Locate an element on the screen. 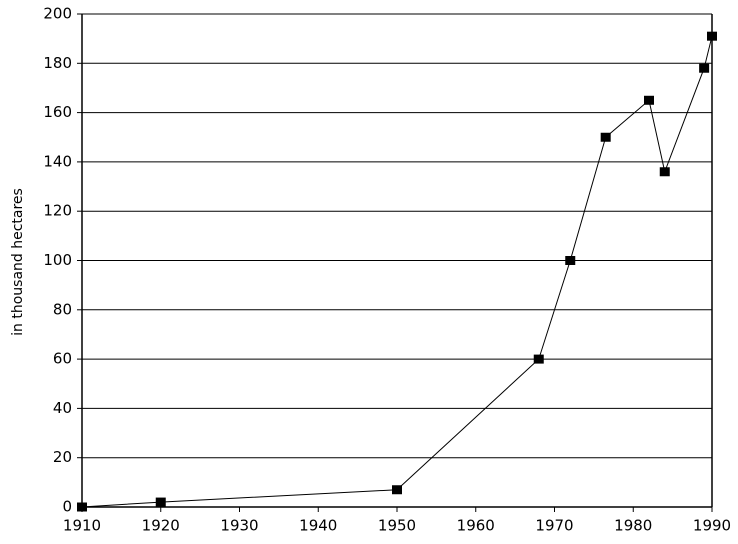 The image size is (738, 544). y-tick-label: 200 is located at coordinates (57, 14).